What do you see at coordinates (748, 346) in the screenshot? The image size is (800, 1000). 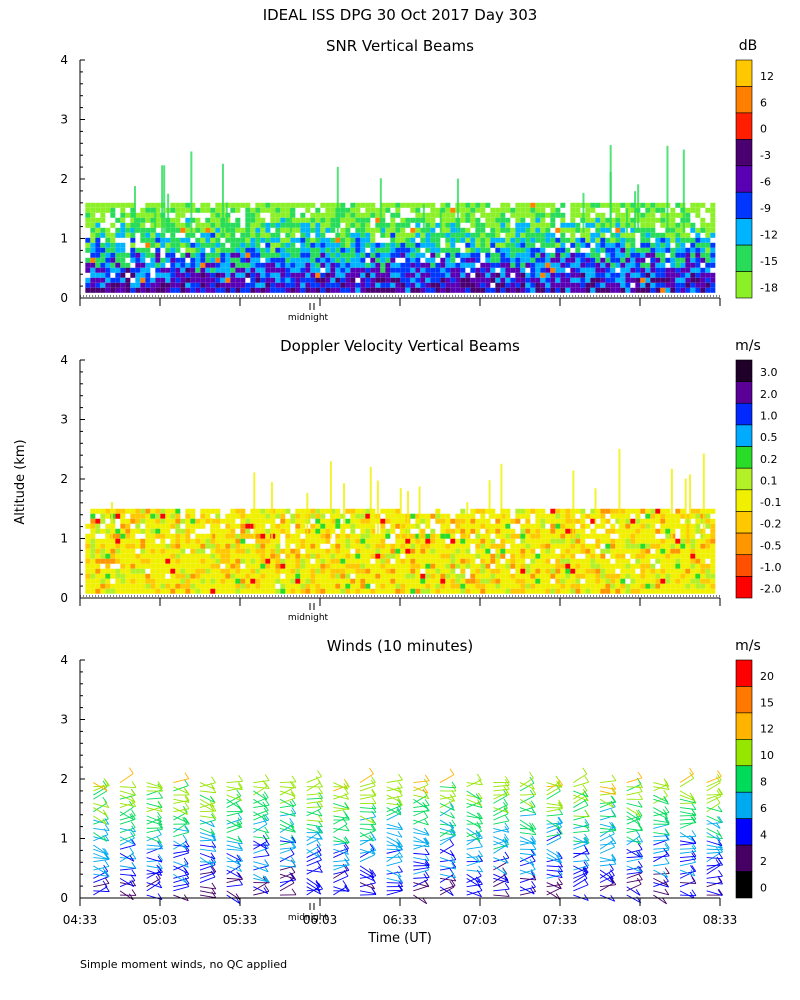 I see `colorbar-units: m/s` at bounding box center [748, 346].